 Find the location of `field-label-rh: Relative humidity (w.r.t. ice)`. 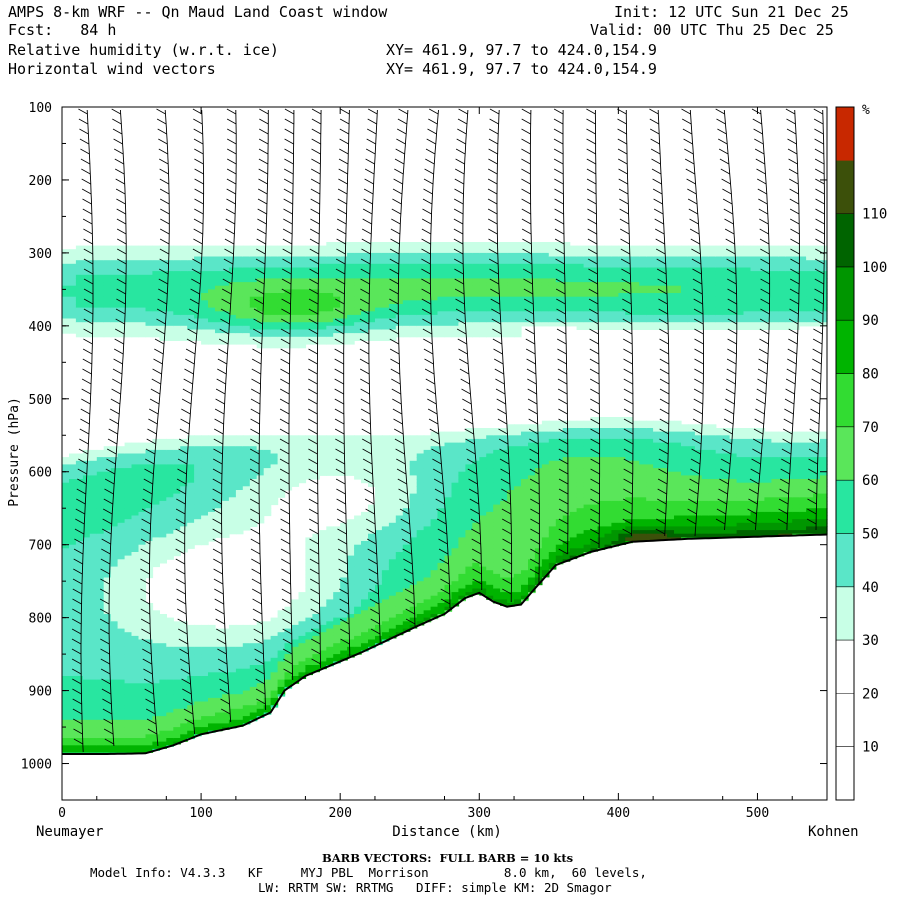

field-label-rh: Relative humidity (w.r.t. ice) is located at coordinates (143, 50).